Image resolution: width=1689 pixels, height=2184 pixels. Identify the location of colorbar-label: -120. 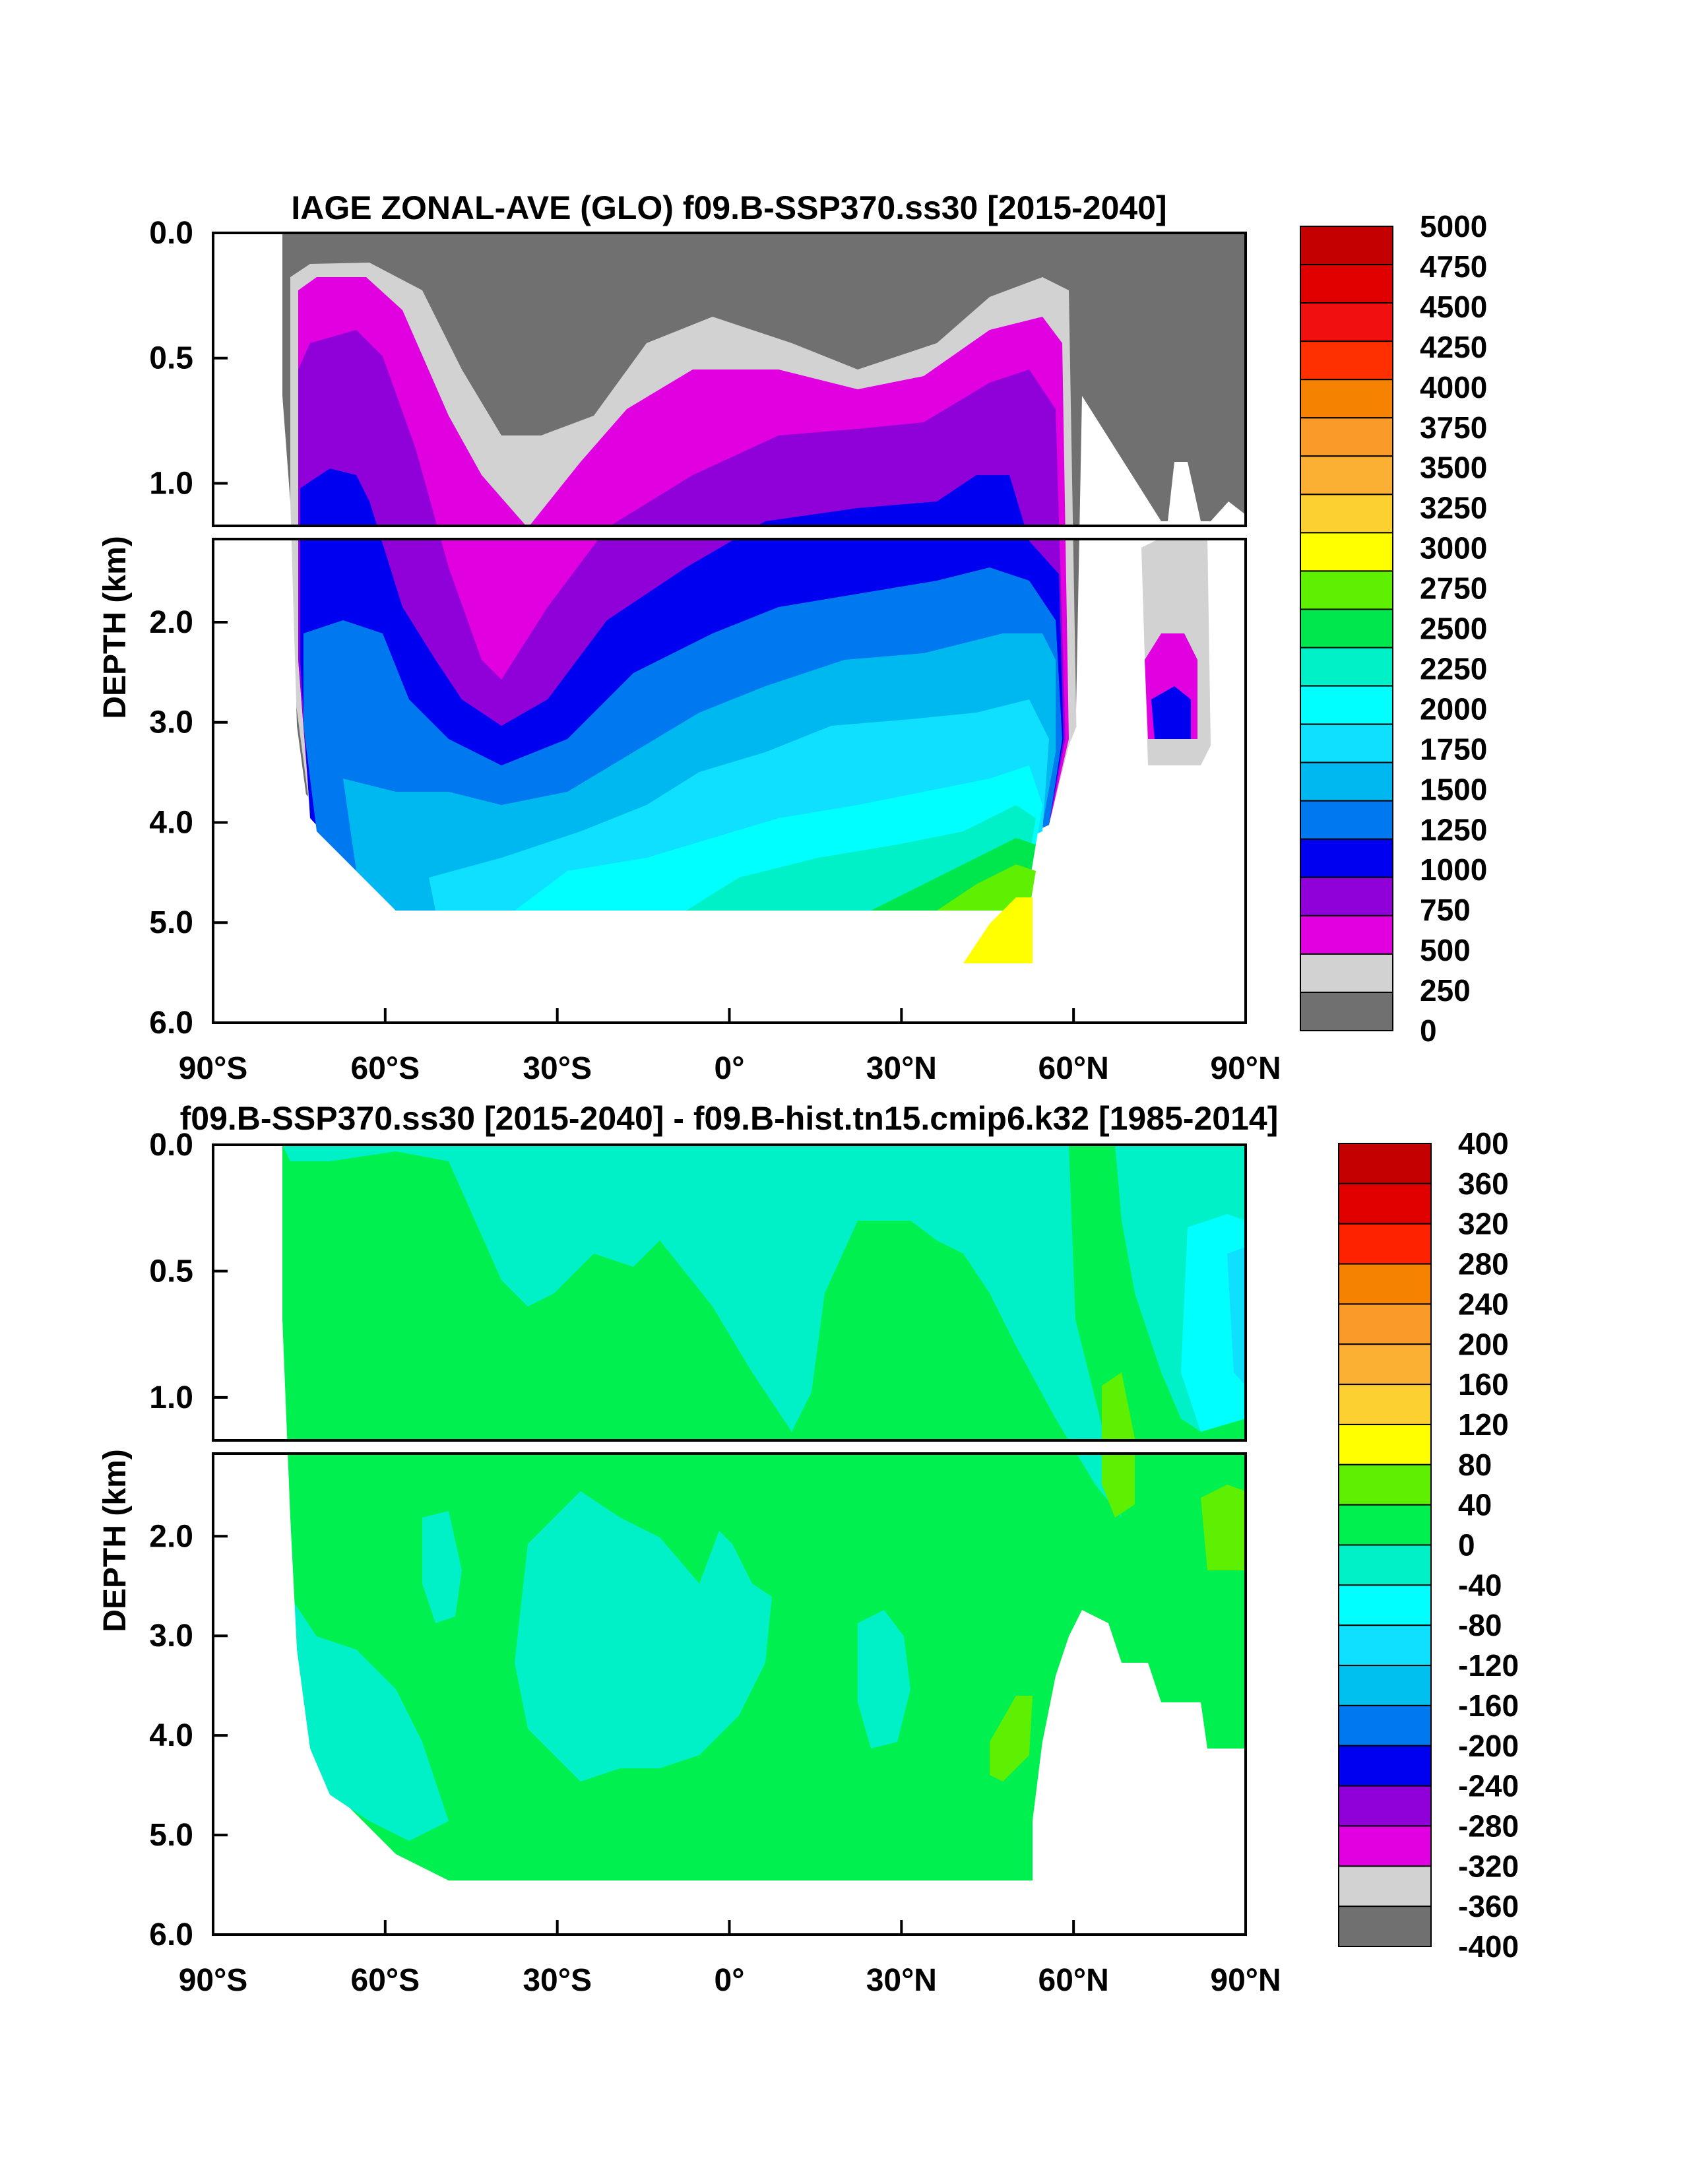
(1489, 1665).